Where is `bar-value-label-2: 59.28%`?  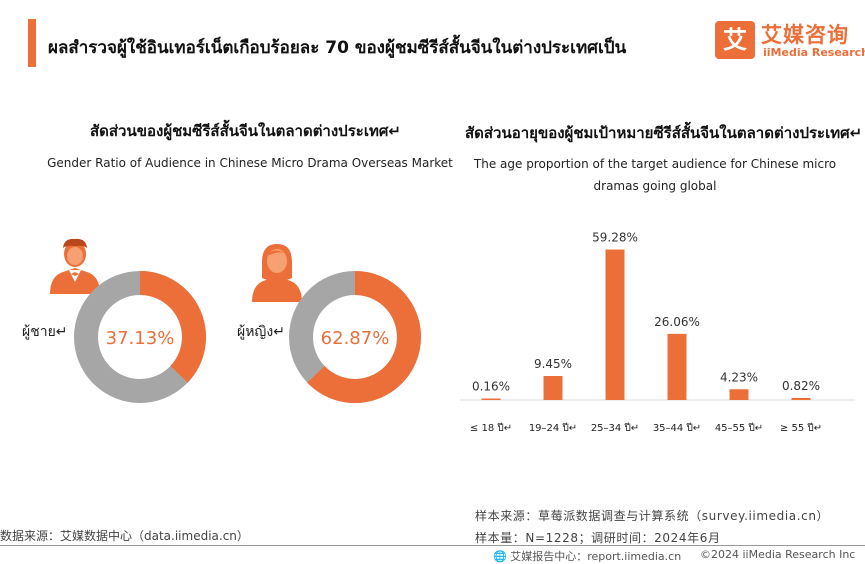
bar-value-label-2: 59.28% is located at coordinates (615, 238).